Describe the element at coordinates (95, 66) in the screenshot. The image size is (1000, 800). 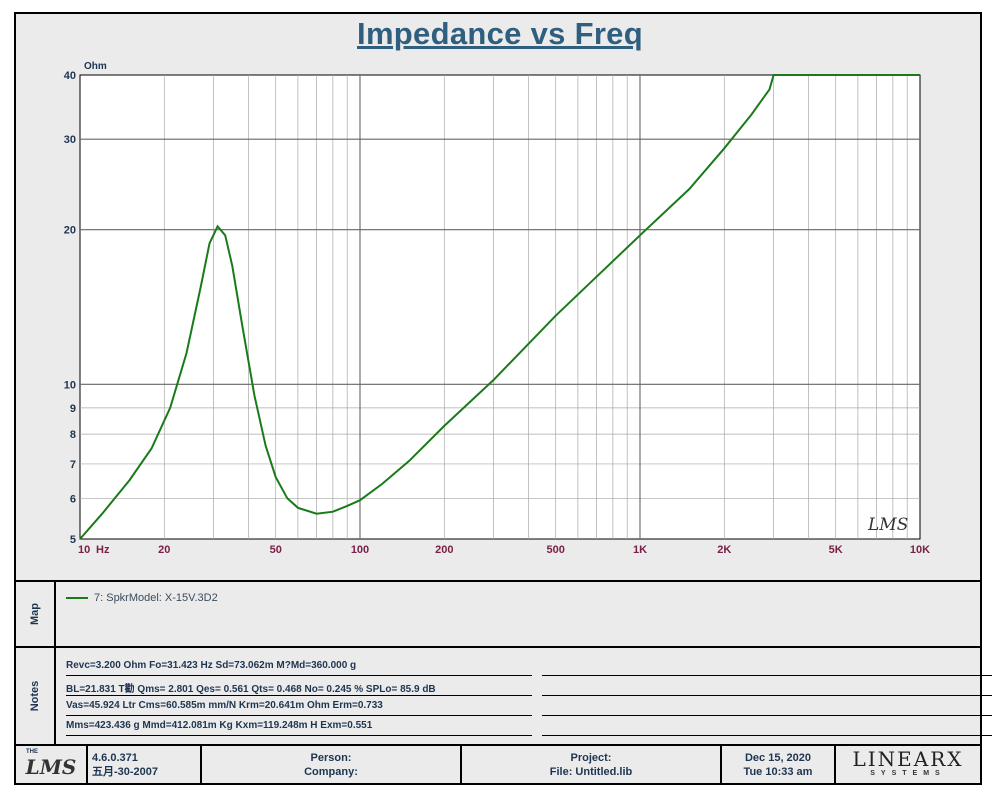
I see `y-axis-unit: Ohm` at that location.